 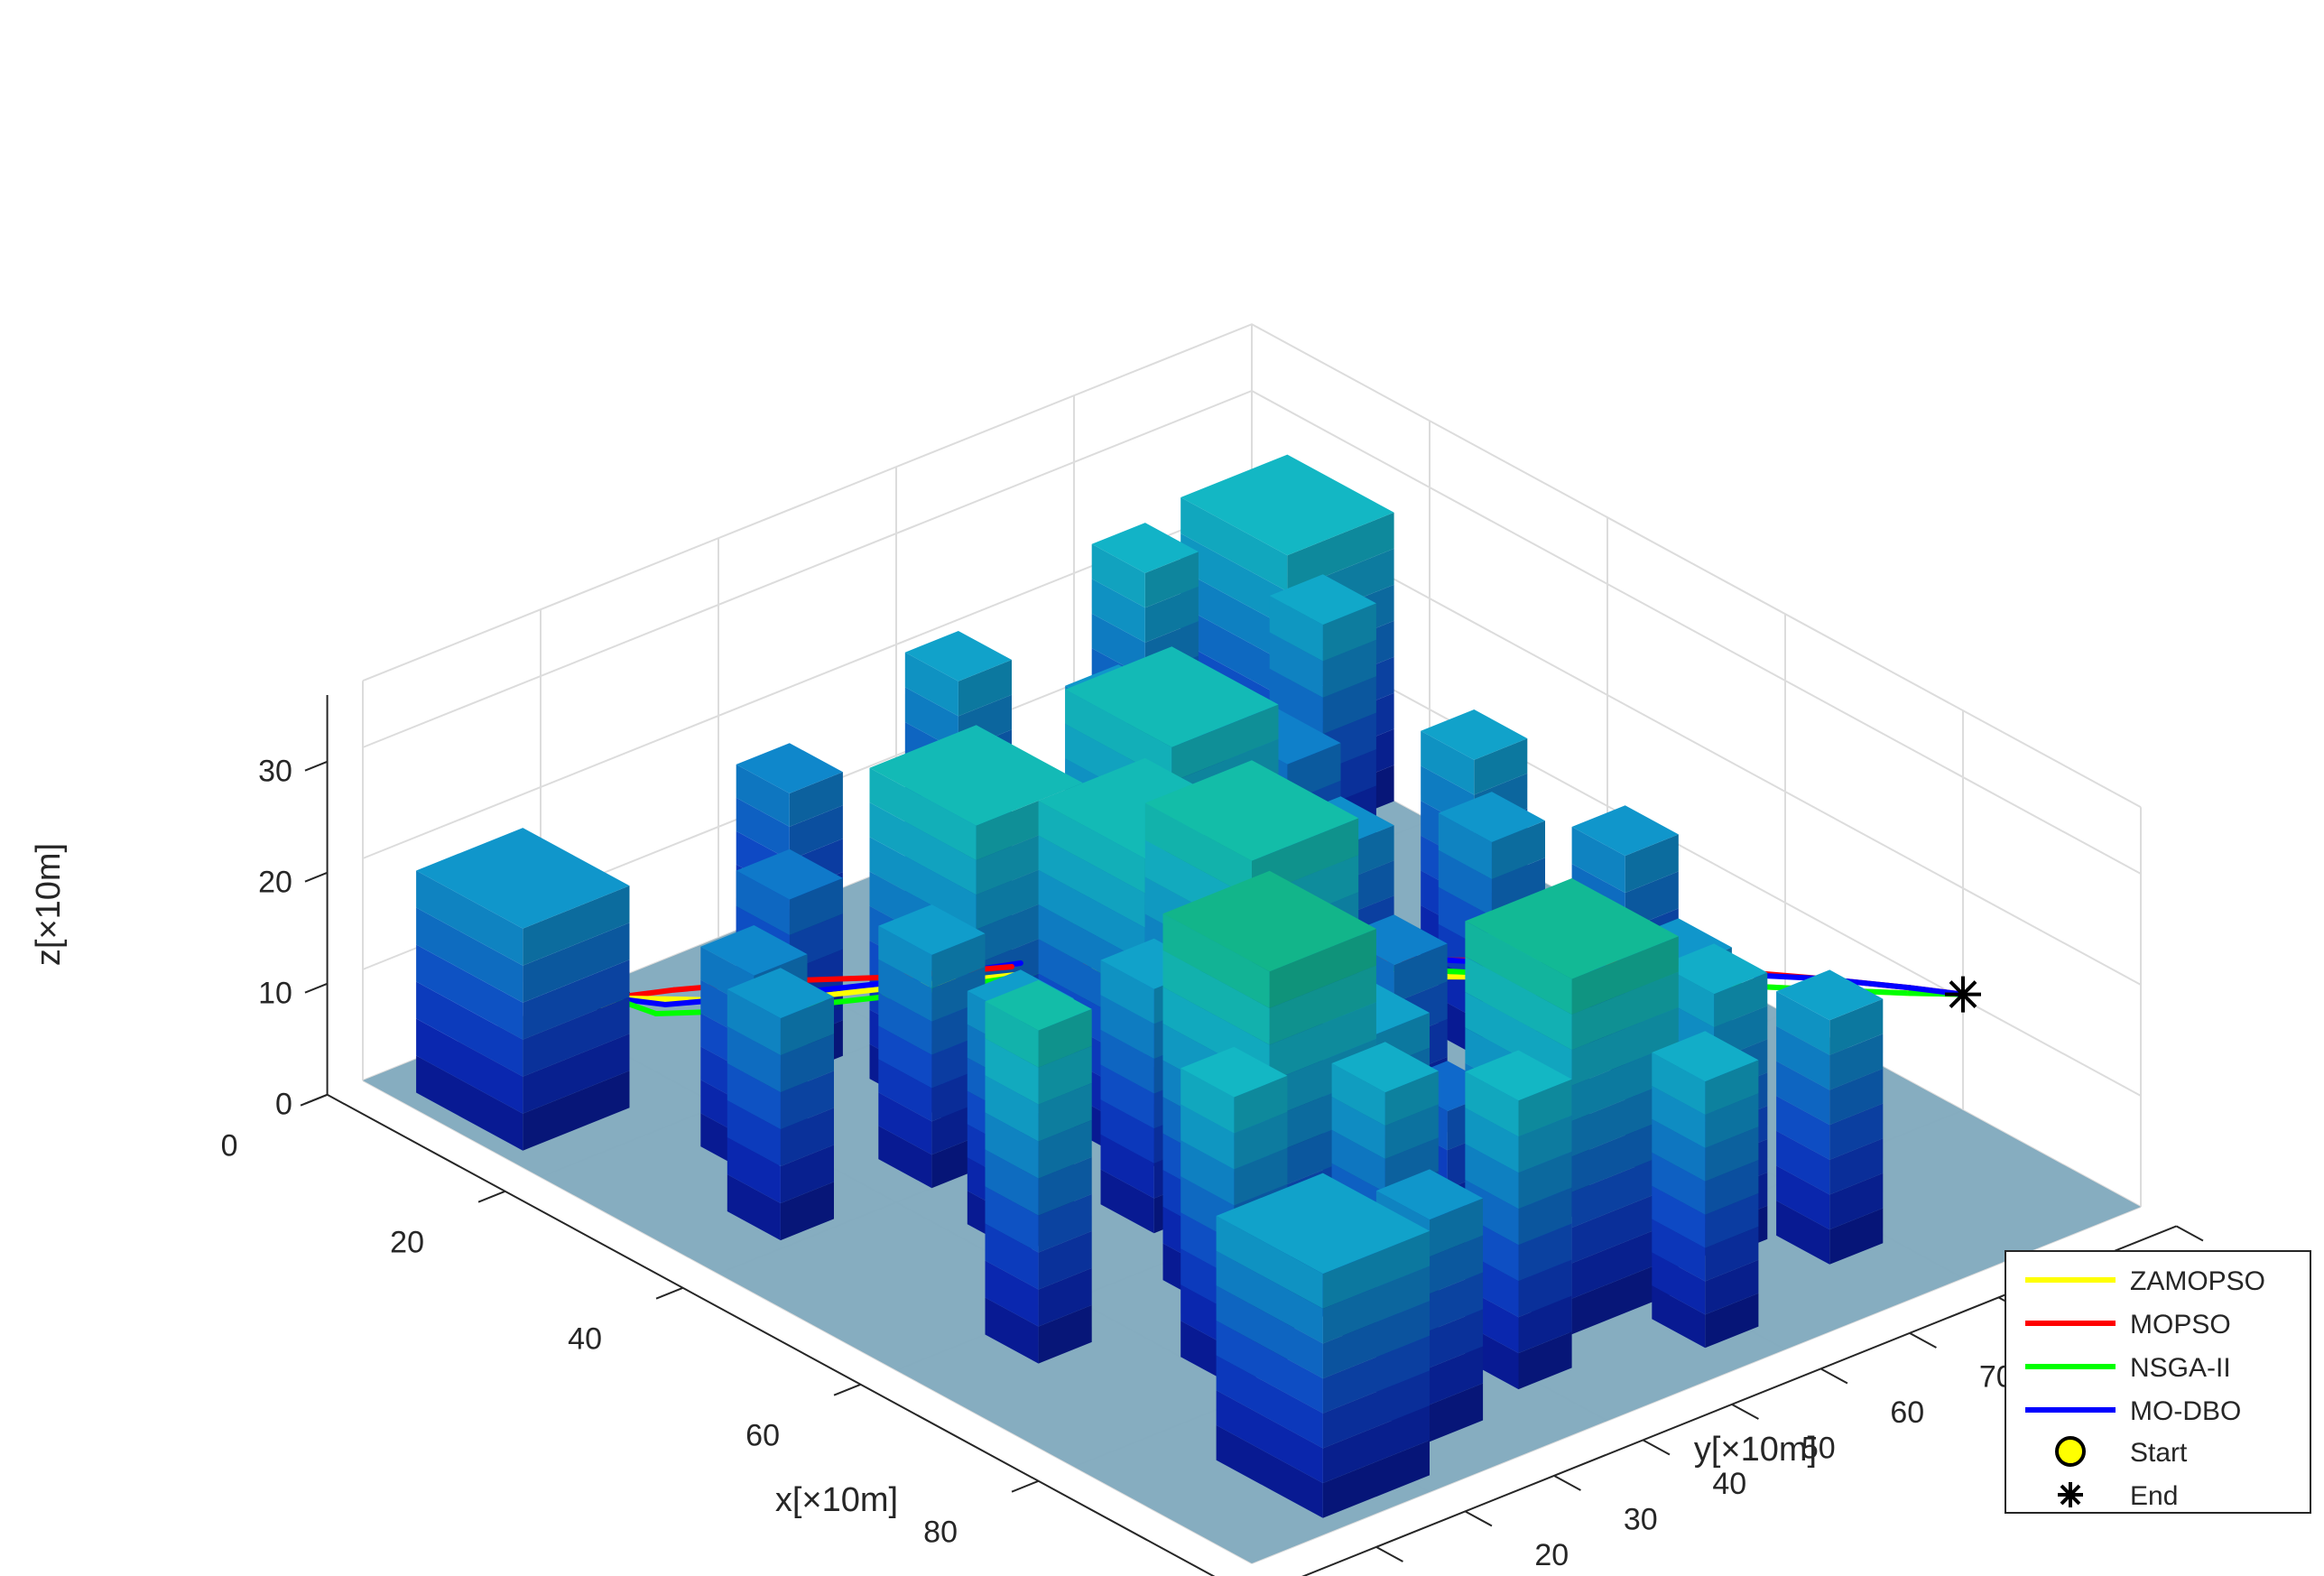 What do you see at coordinates (763, 1435) in the screenshot?
I see `x-tick-label: 60` at bounding box center [763, 1435].